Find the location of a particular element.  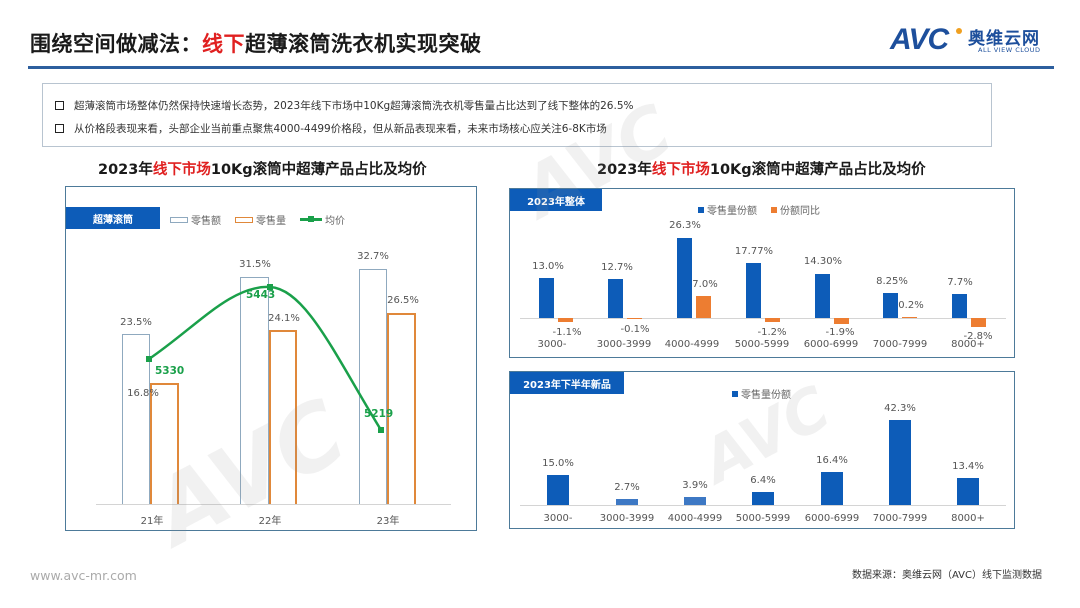

chart-legend: 零售额 零售量 均价 is located at coordinates (257, 219).